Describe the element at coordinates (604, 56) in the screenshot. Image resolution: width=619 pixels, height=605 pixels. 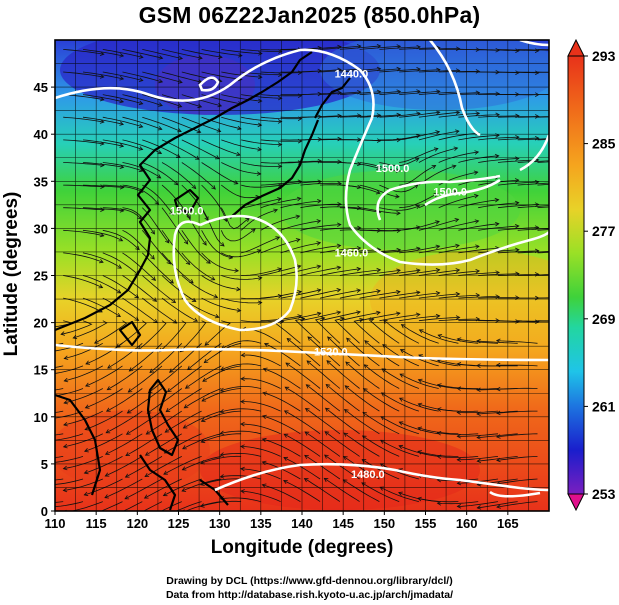
I see `colorbar-tick-label: 293` at that location.